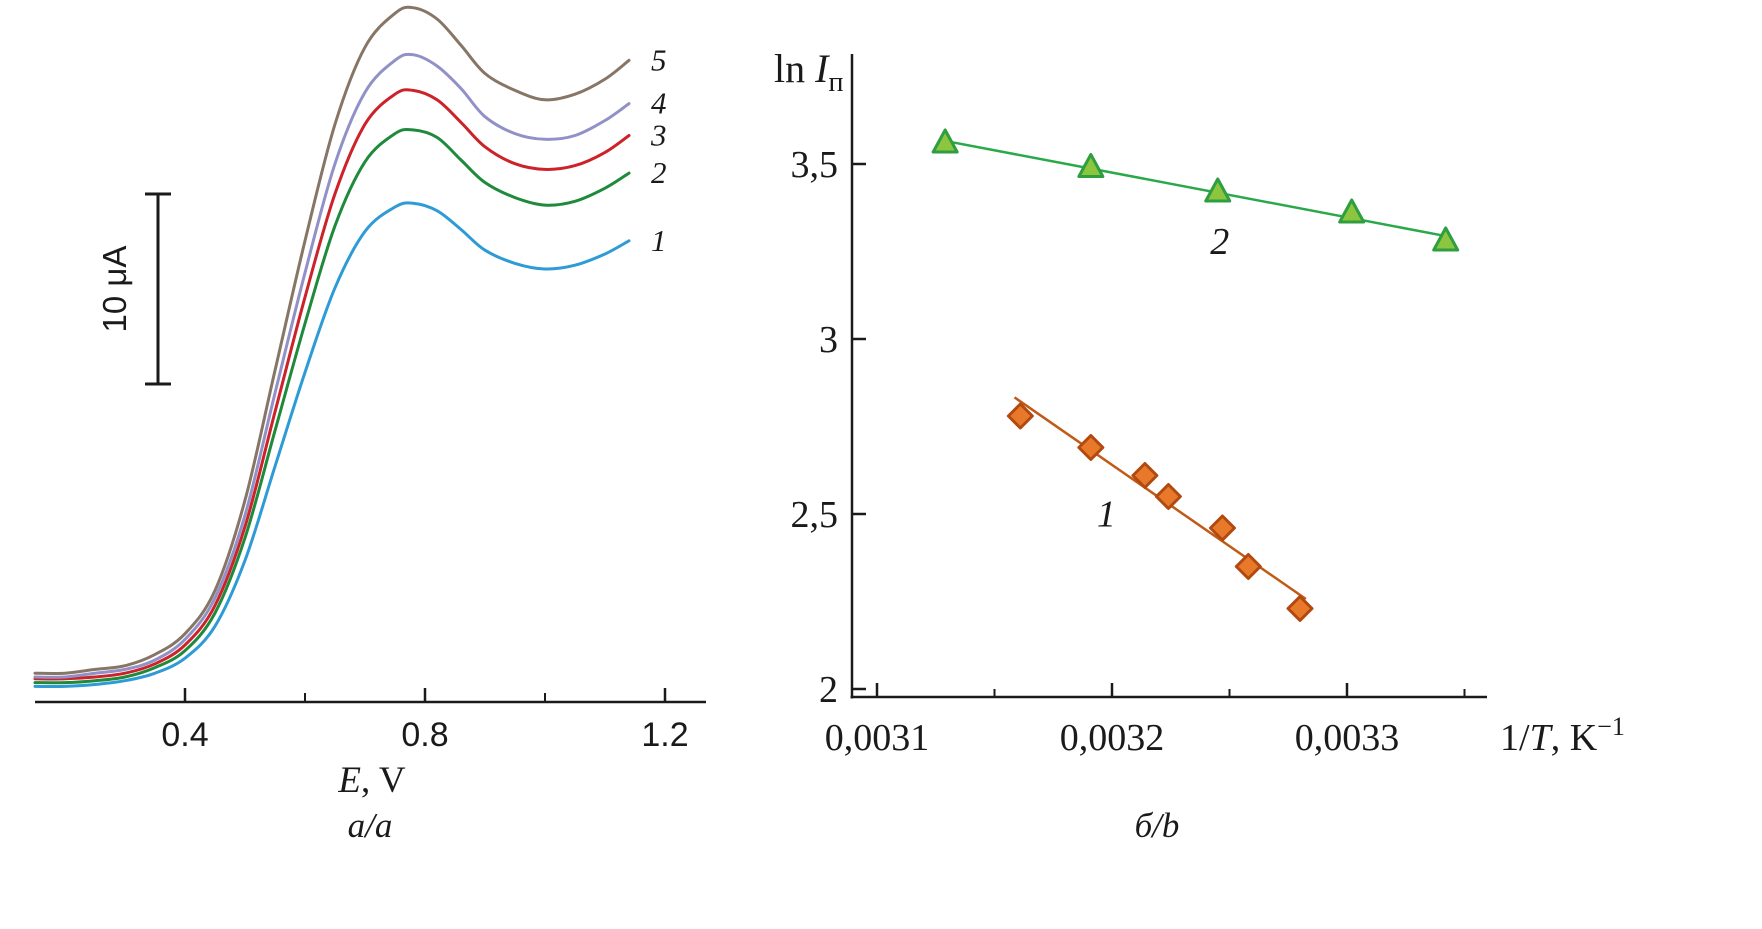 This screenshot has width=1762, height=929. I want to click on x-axis-label-b: 1/T, K−1, so click(1562, 735).